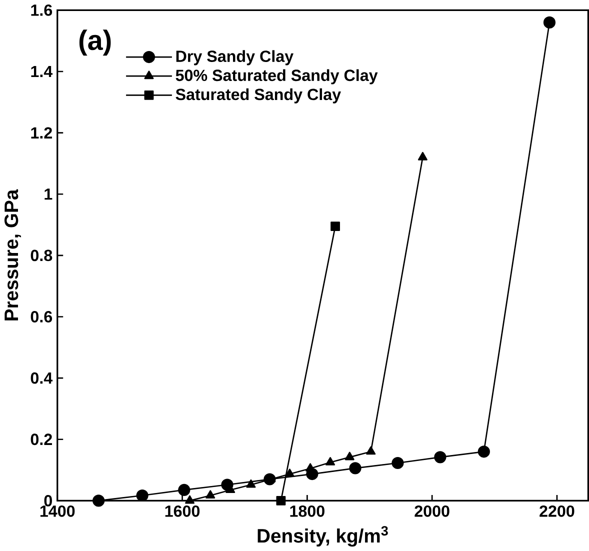 This screenshot has width=589, height=551. What do you see at coordinates (41, 378) in the screenshot?
I see `y-tick-label: 0.4` at bounding box center [41, 378].